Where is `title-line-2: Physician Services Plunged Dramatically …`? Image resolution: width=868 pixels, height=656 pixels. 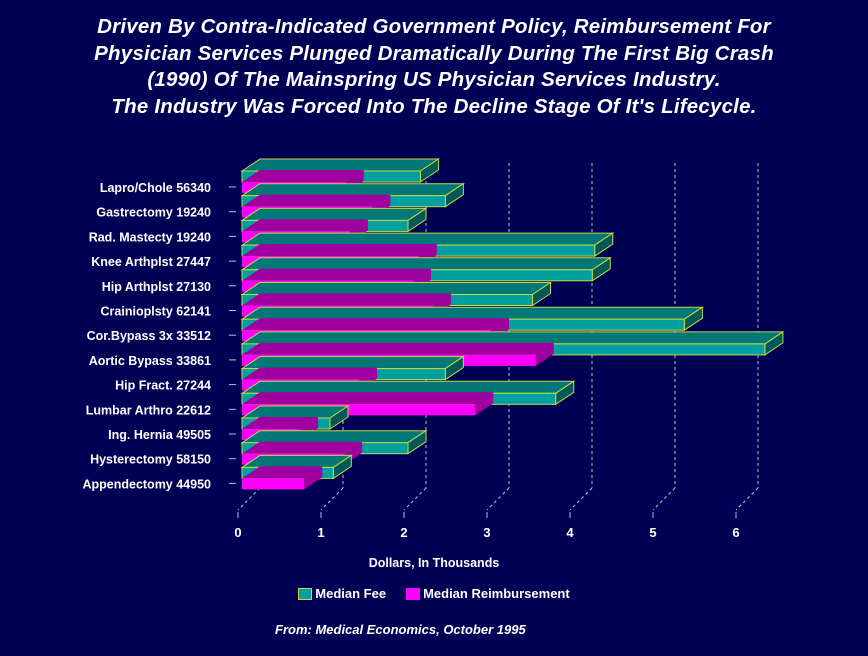 title-line-2: Physician Services Plunged Dramatically … is located at coordinates (434, 53).